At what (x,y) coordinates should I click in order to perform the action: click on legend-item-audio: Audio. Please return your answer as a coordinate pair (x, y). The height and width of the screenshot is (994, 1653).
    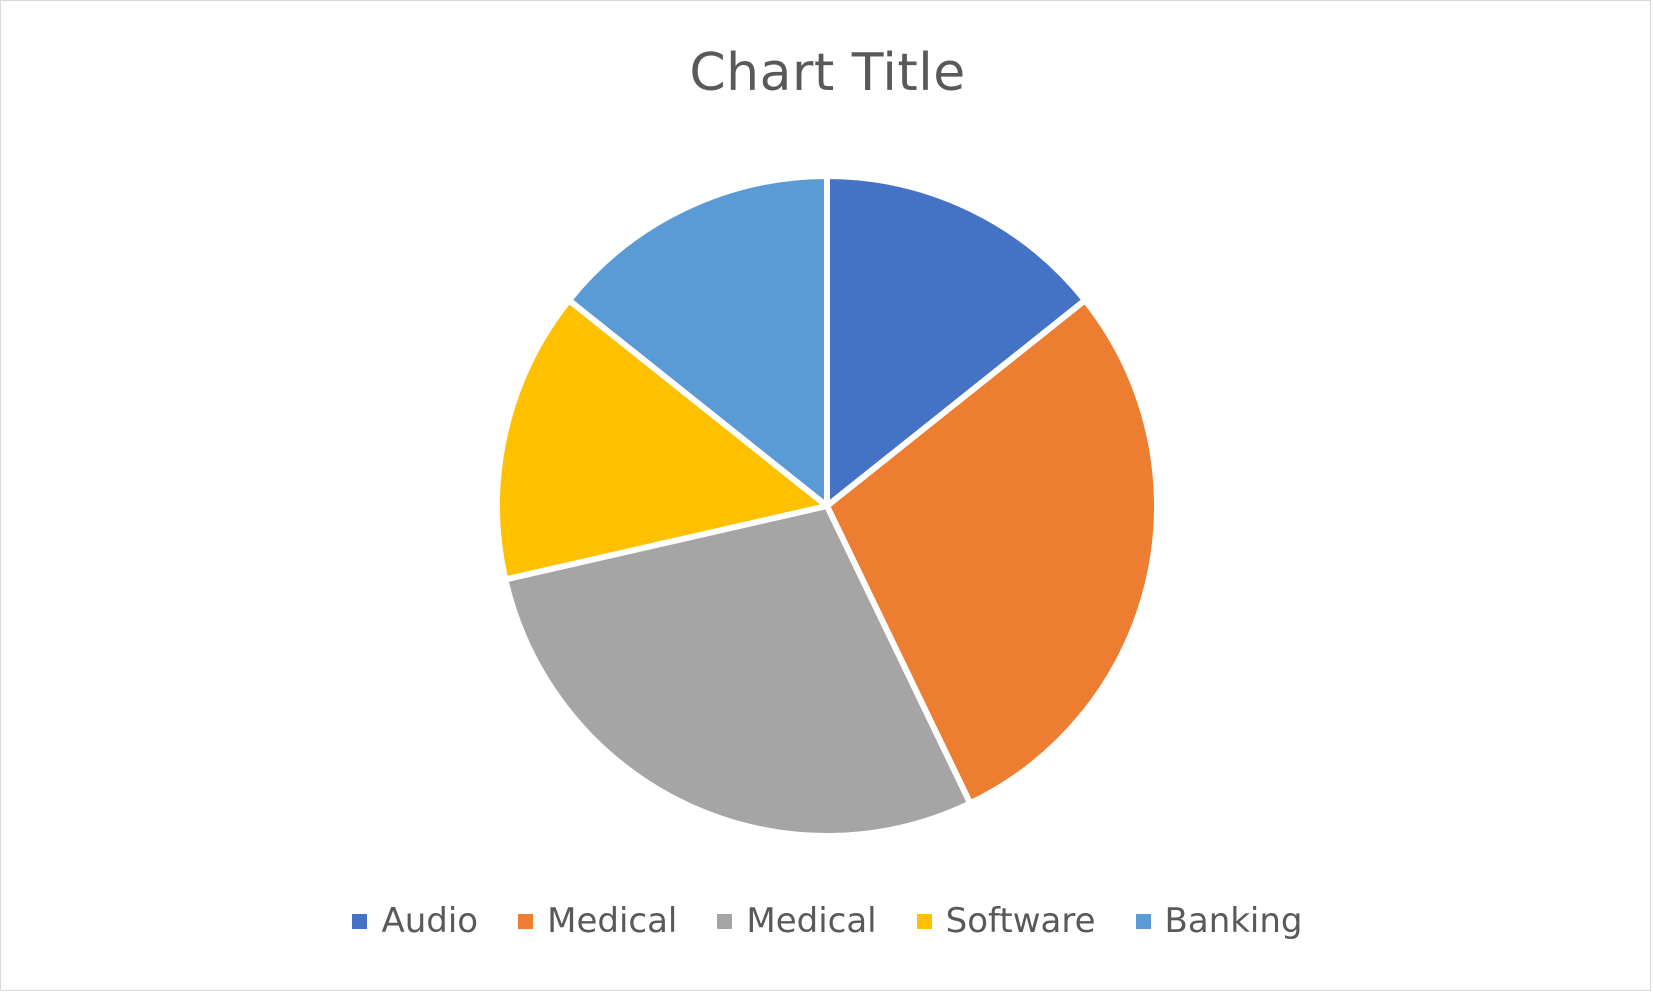
    Looking at the image, I should click on (415, 921).